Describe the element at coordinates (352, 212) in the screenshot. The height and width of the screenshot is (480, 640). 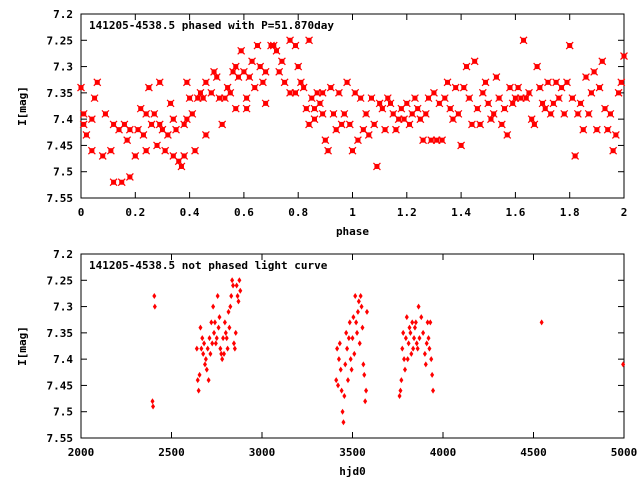
I see `x-tick-label: 1` at that location.